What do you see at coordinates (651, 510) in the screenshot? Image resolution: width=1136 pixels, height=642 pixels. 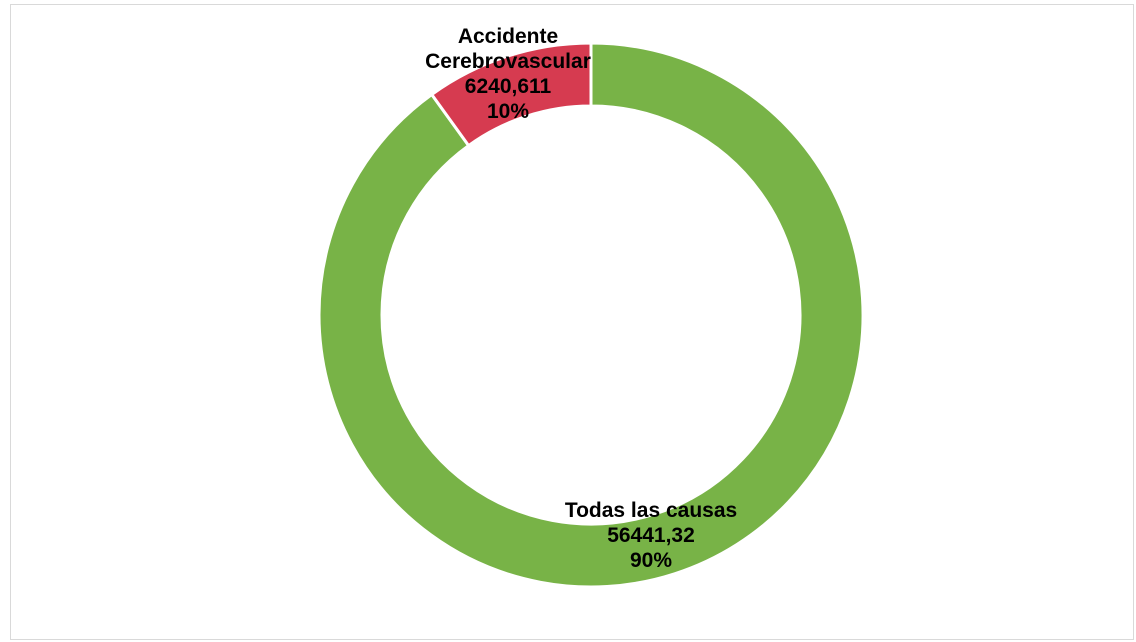 I see `slice-label-name-todas-las-causas: Todas las causas` at bounding box center [651, 510].